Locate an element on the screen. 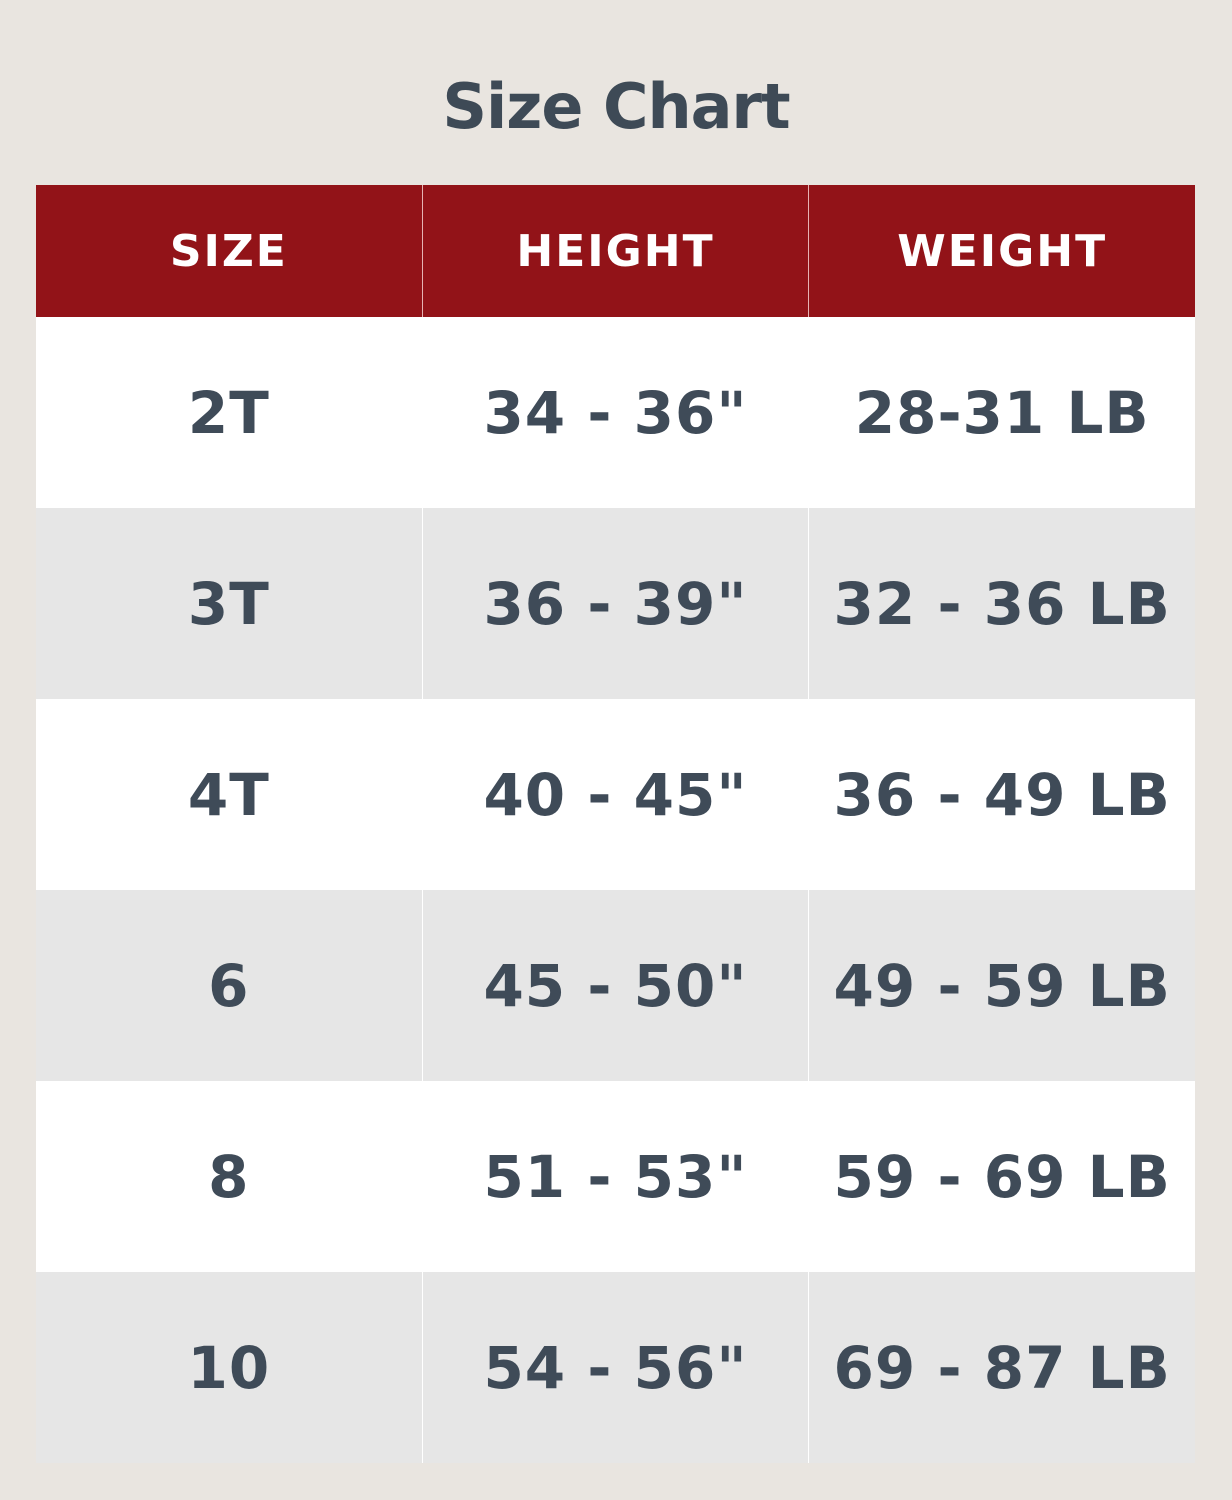 This screenshot has height=1500, width=1232. header-size: SIZE is located at coordinates (228, 251).